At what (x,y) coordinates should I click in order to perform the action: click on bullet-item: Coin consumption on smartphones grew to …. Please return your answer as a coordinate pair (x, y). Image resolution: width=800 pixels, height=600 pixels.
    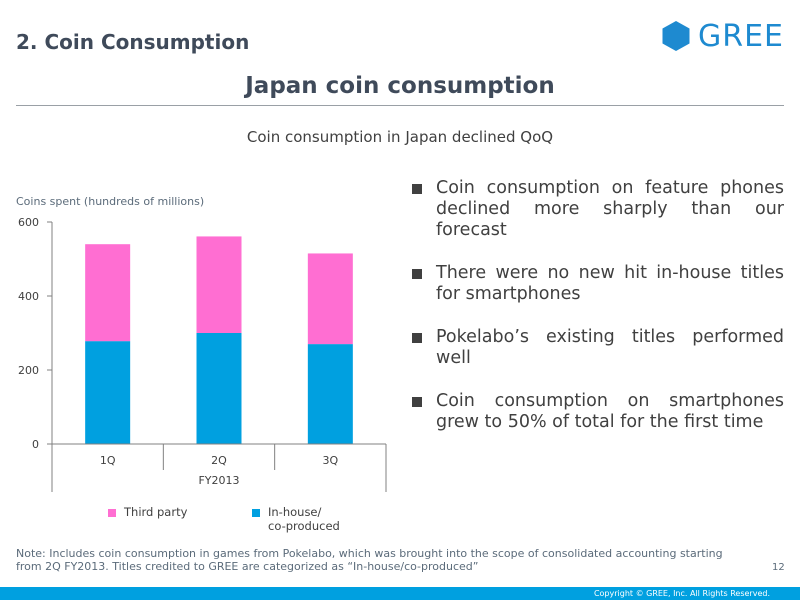
    Looking at the image, I should click on (598, 412).